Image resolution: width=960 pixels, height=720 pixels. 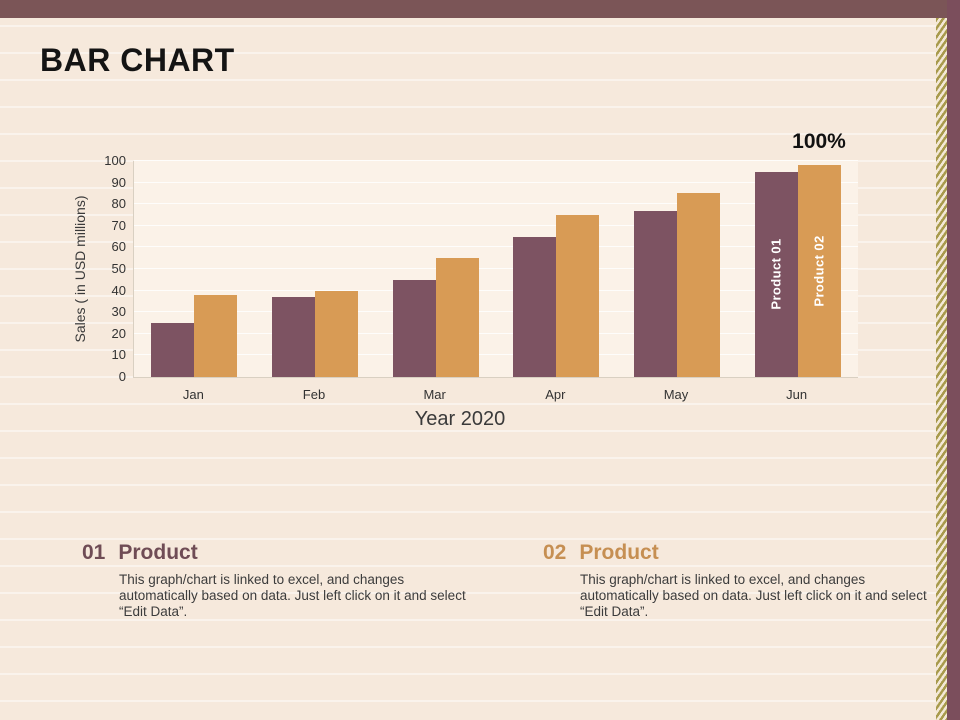 What do you see at coordinates (94, 552) in the screenshot?
I see `product-1-number: 01` at bounding box center [94, 552].